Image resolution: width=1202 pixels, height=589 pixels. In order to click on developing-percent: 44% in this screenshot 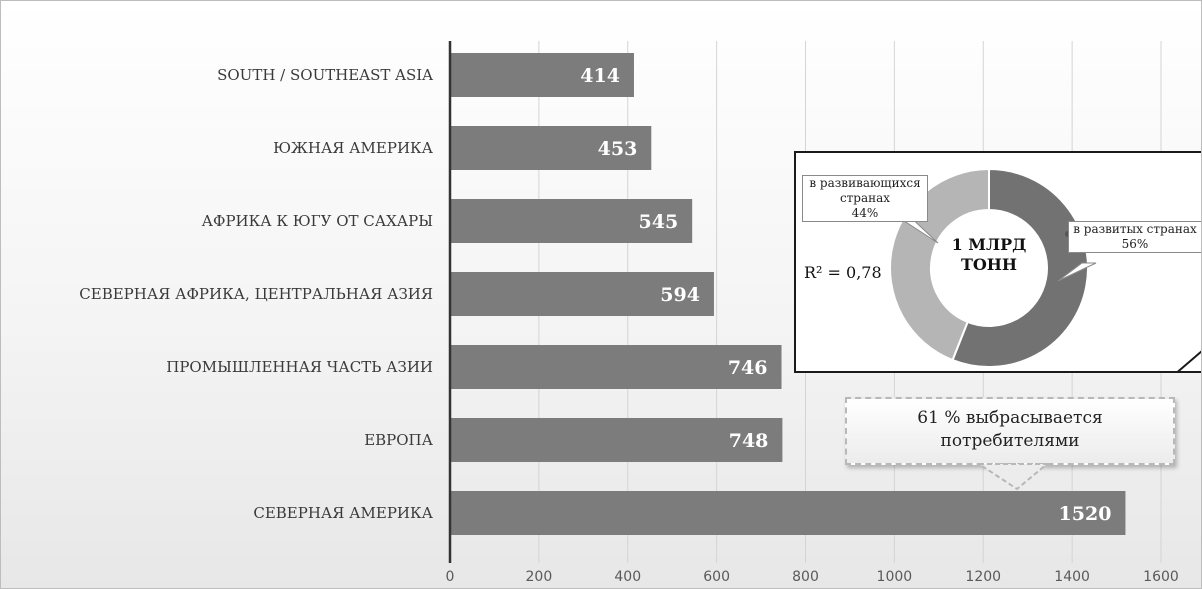, I will do `click(865, 213)`.